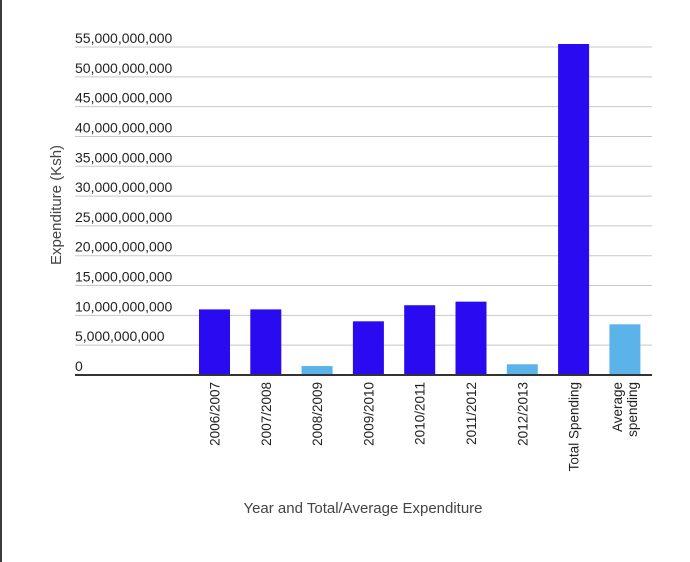 This screenshot has width=690, height=562. I want to click on y-tick-label: 50,000,000,000, so click(124, 68).